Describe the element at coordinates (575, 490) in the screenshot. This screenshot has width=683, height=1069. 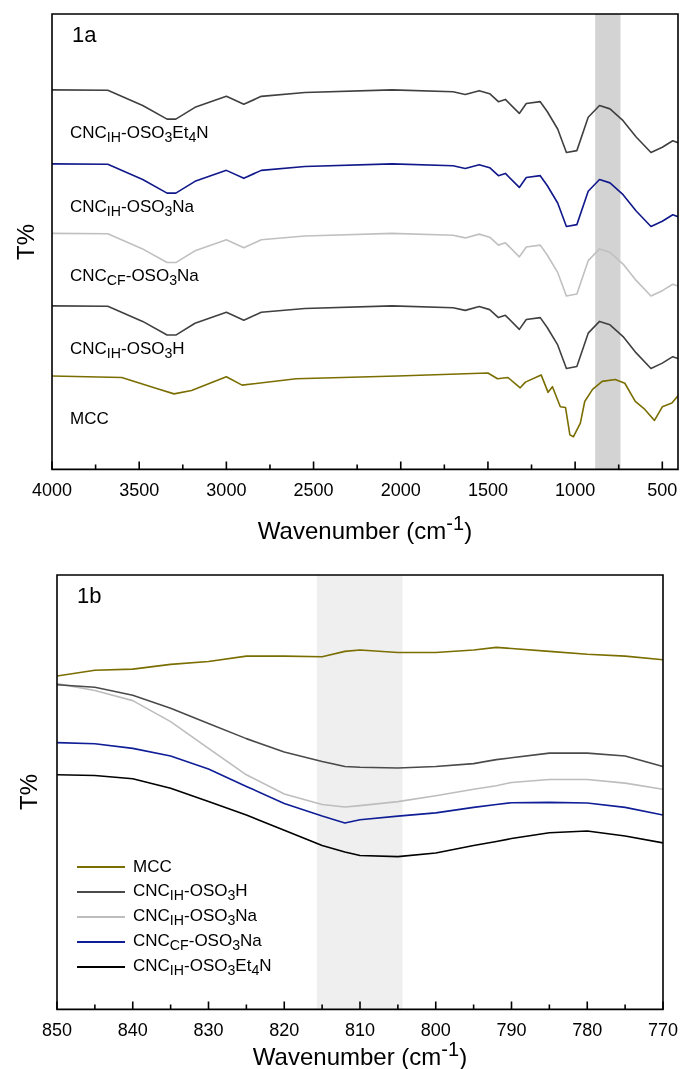
I see `x-tick-label: 1000` at that location.